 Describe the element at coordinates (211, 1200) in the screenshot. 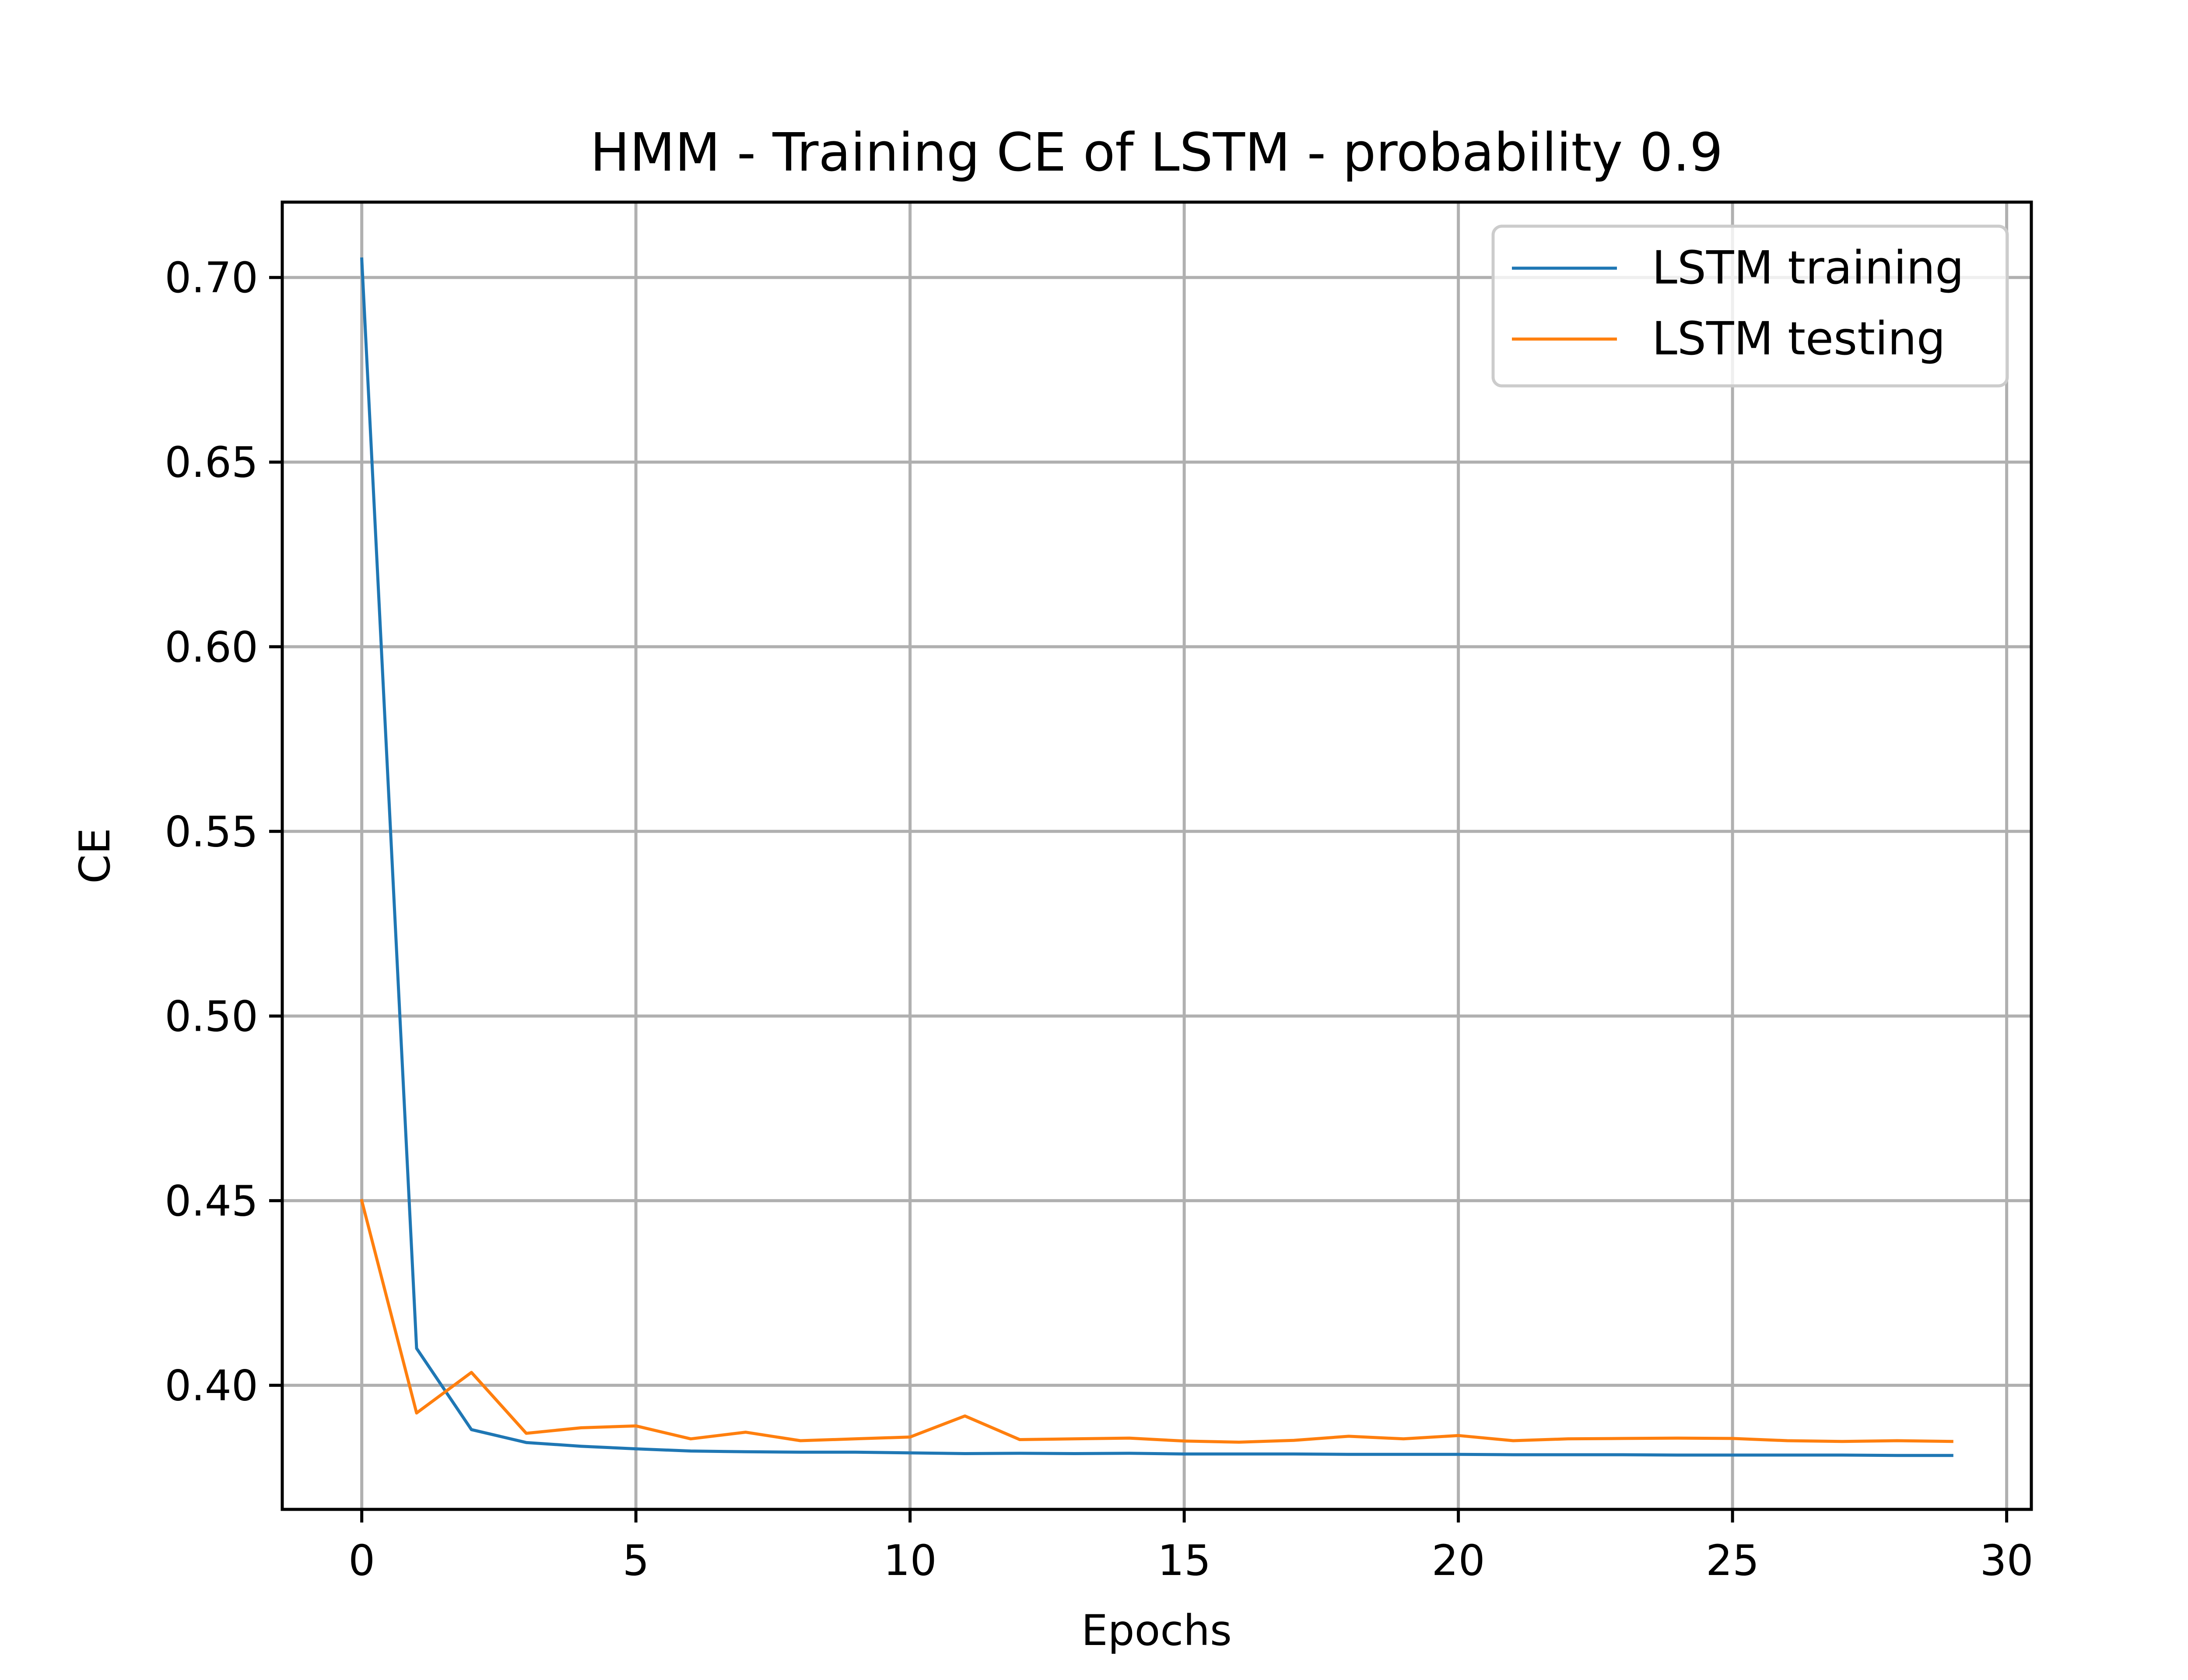

I see `y-tick-label: 0.45` at that location.